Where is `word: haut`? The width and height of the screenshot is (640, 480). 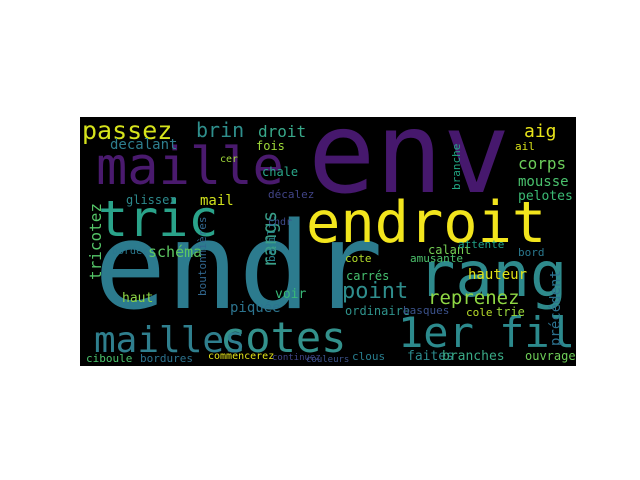
word: haut is located at coordinates (137, 298).